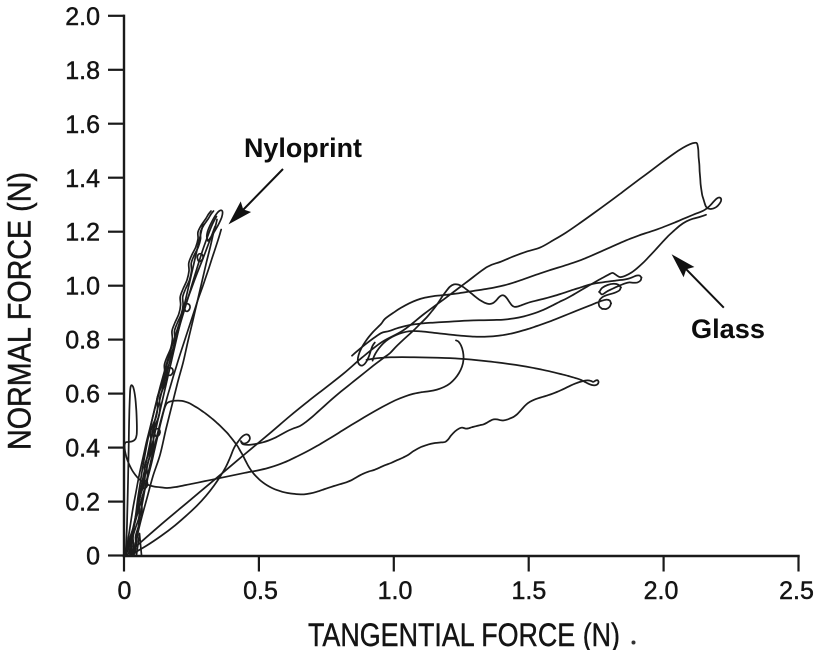  Describe the element at coordinates (303, 148) in the screenshot. I see `svg-text: Nyloprint` at that location.